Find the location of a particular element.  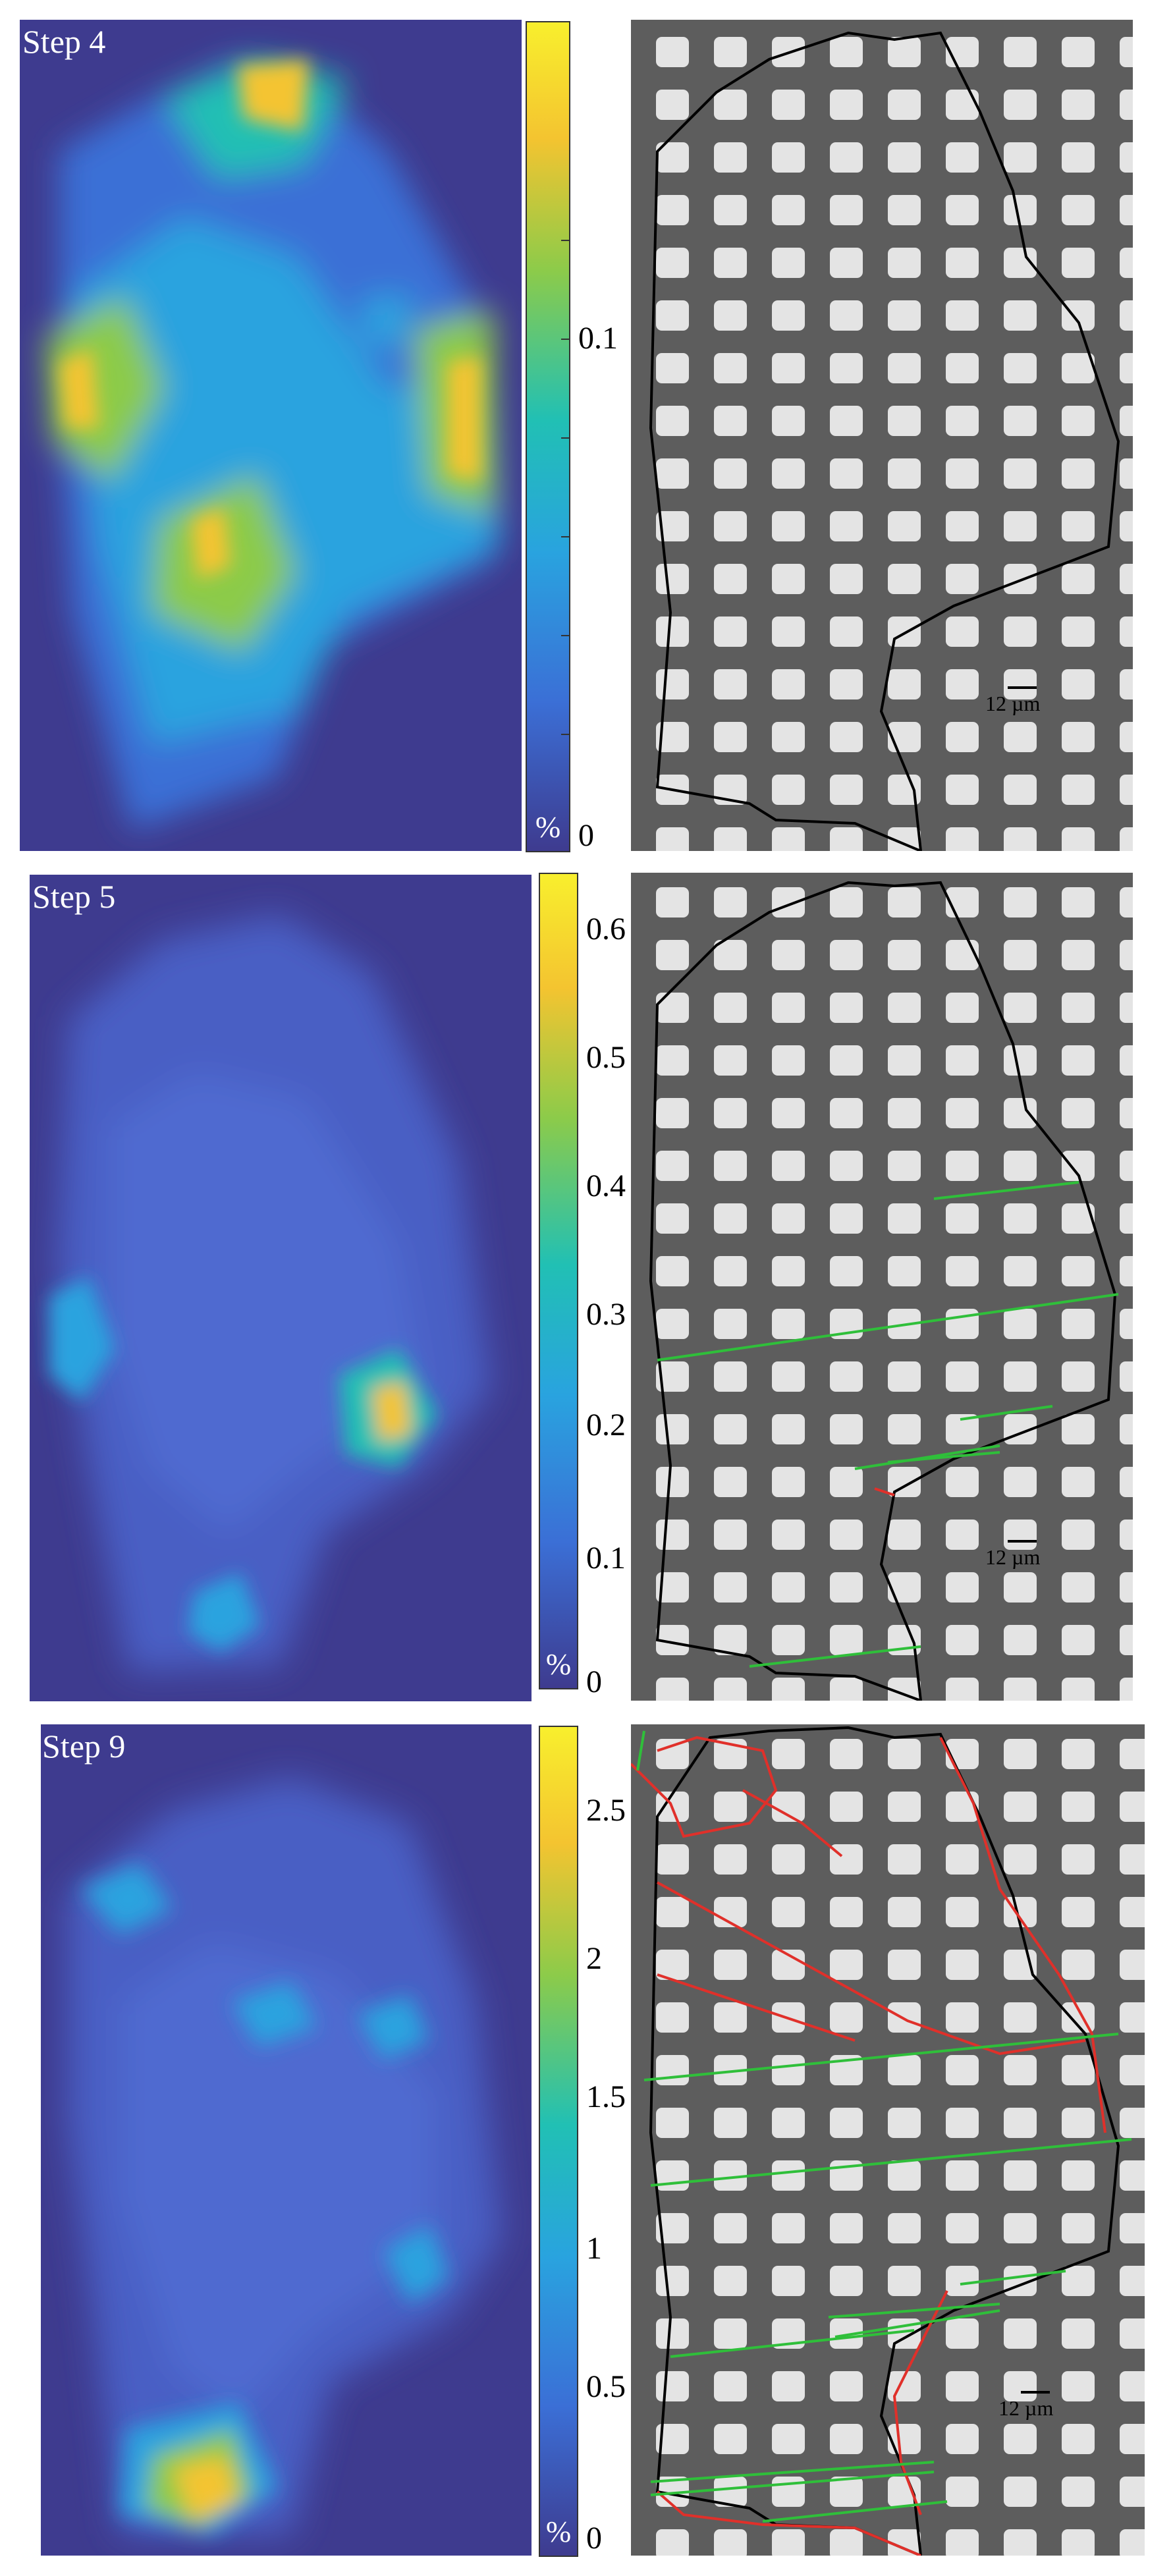

colorbar-tick-label: 0.4 is located at coordinates (606, 1185).